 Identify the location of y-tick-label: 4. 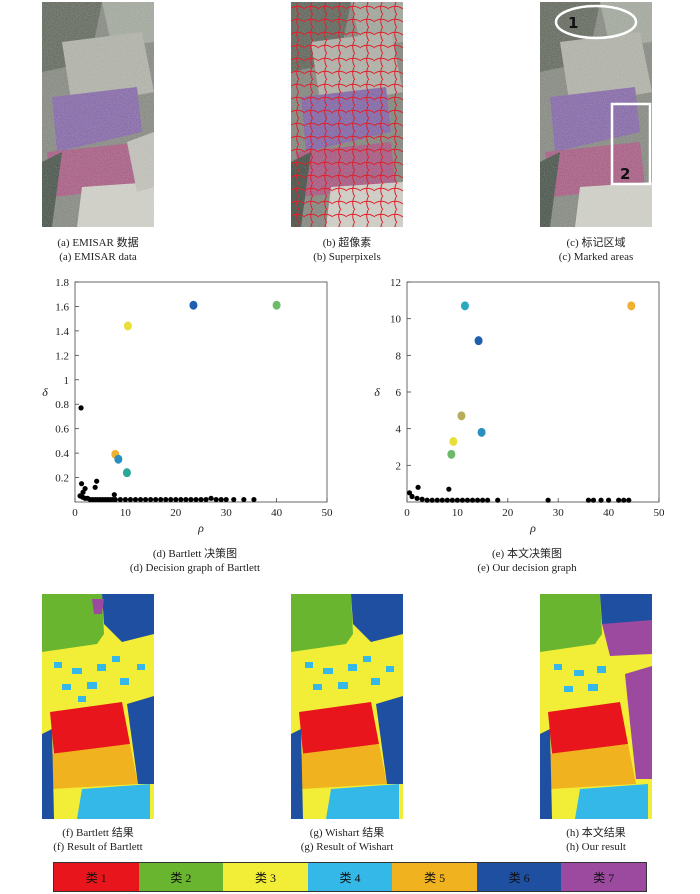
(399, 430).